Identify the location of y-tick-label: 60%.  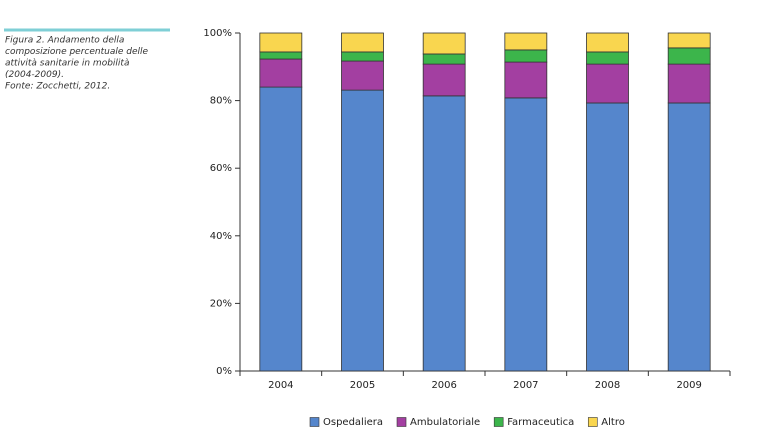
(221, 168).